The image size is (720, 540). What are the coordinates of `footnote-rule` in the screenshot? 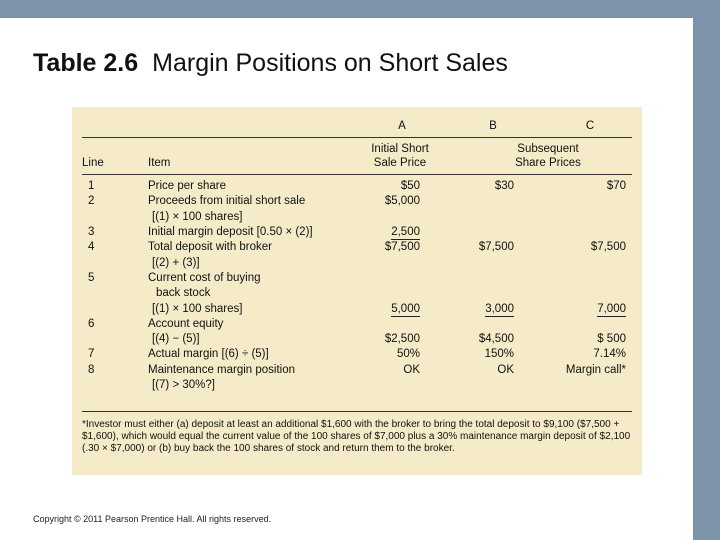 It's located at (357, 411).